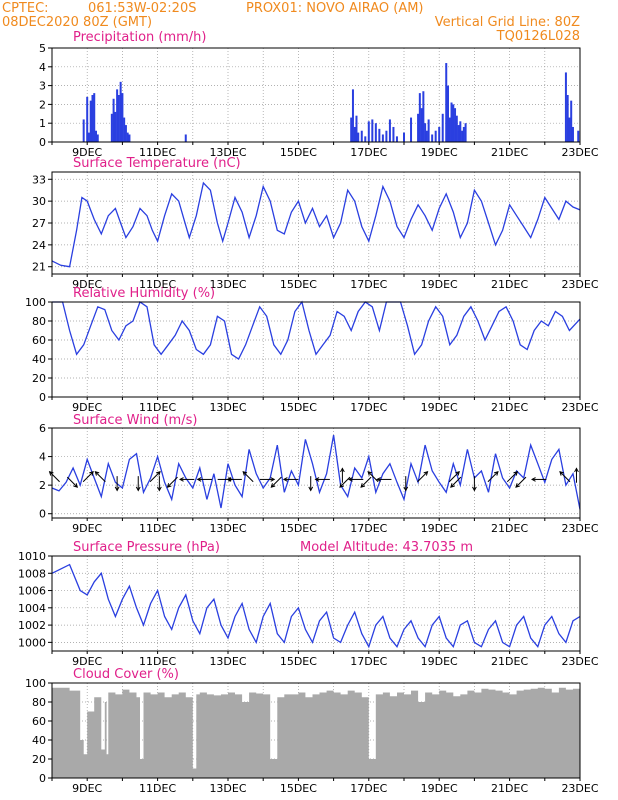  What do you see at coordinates (42, 67) in the screenshot?
I see `y-tick-label: 4` at bounding box center [42, 67].